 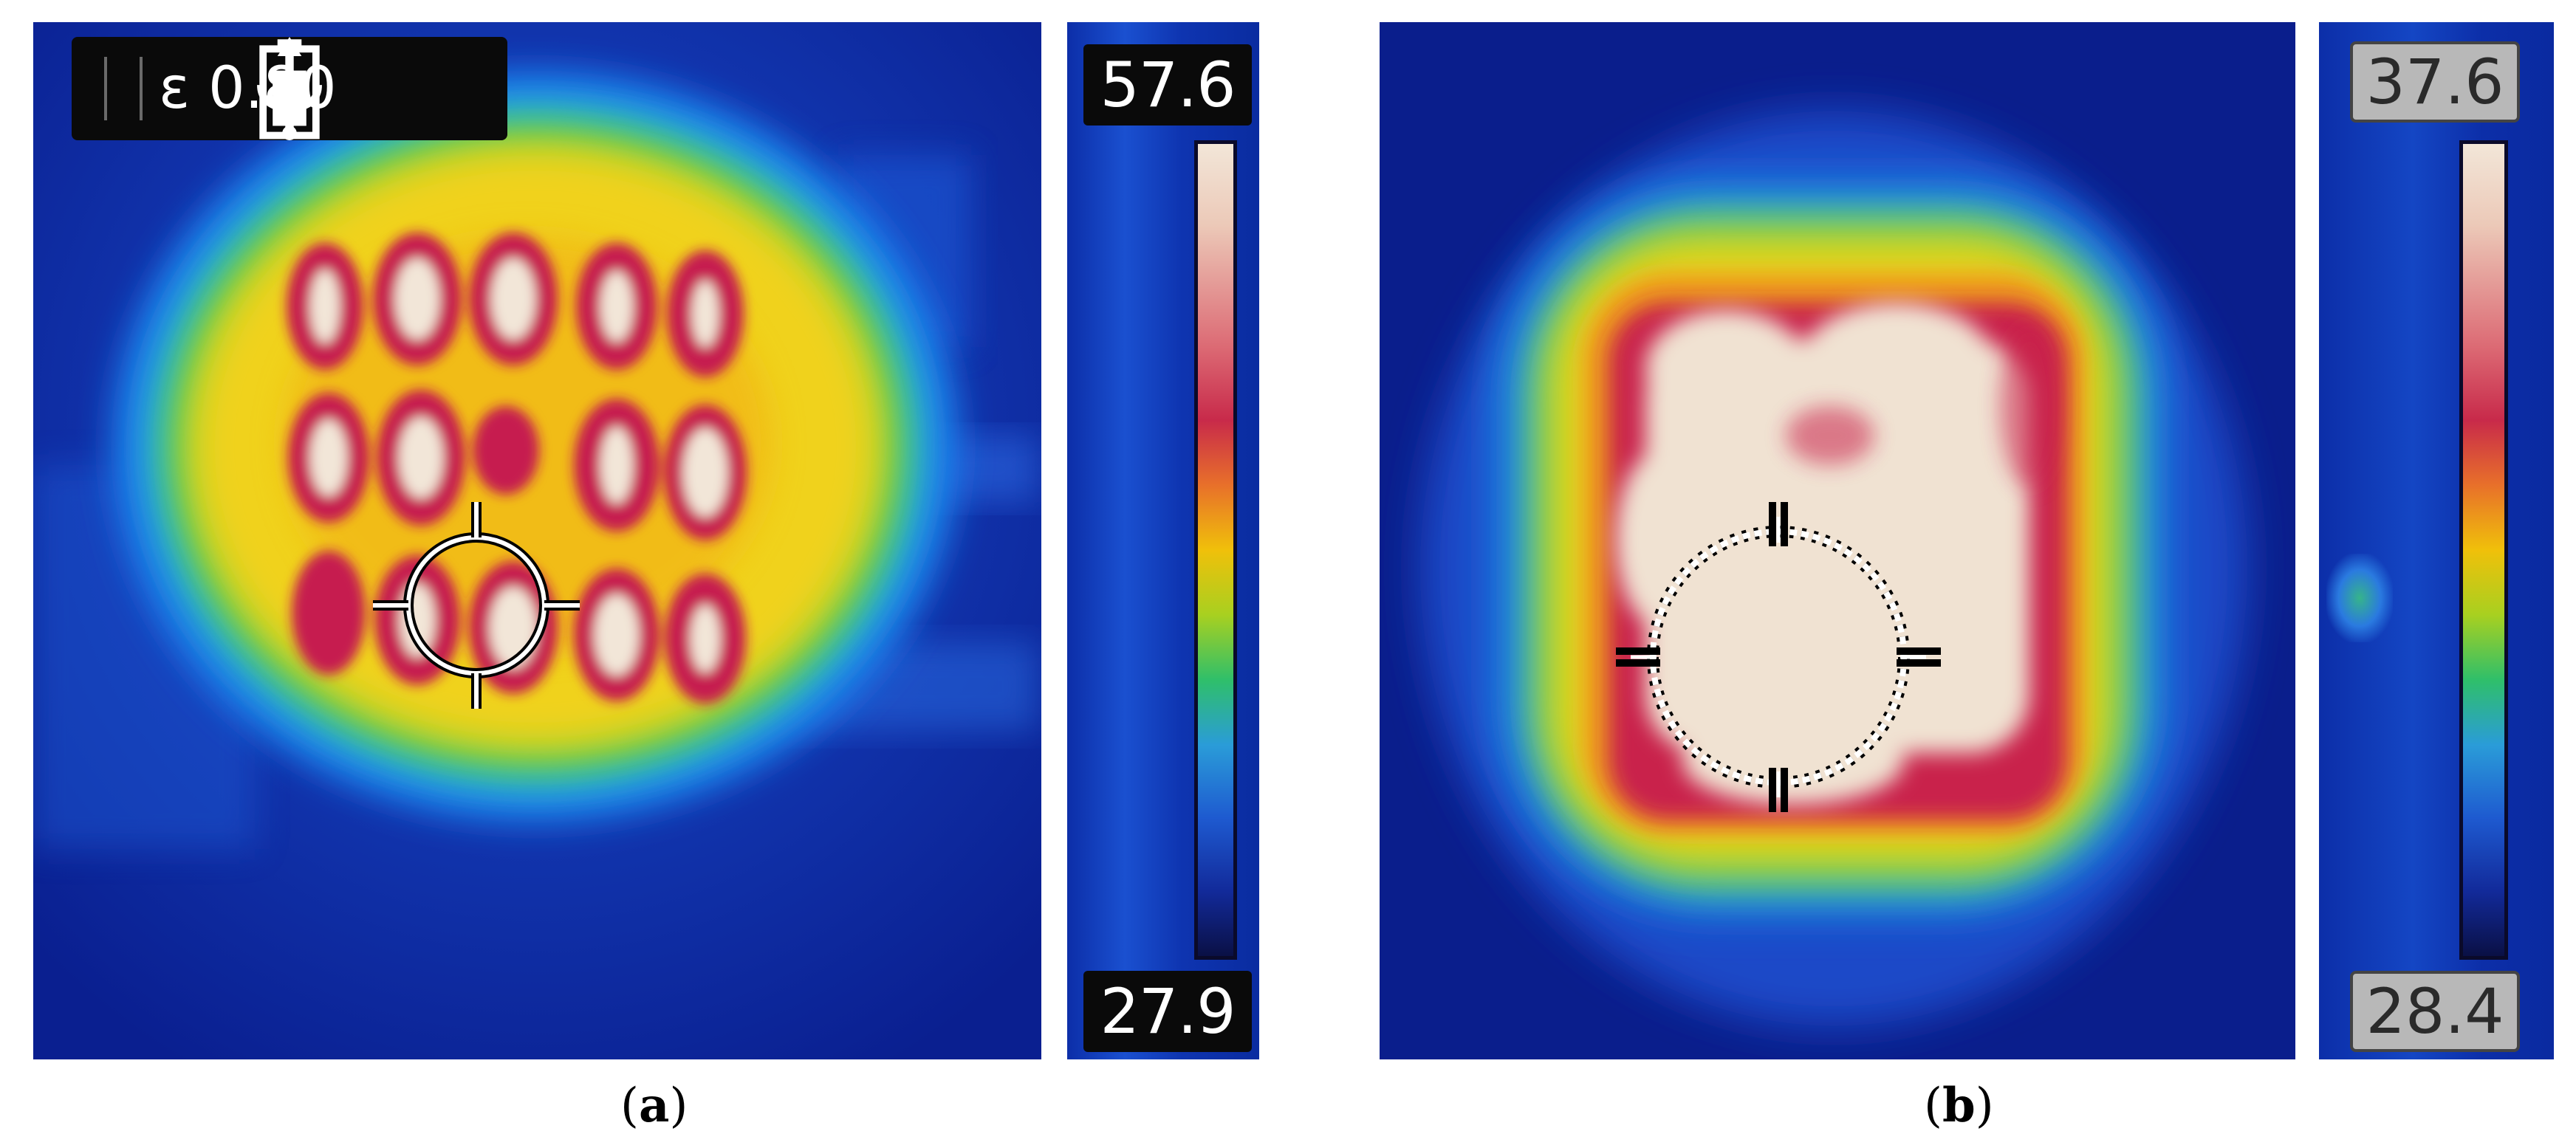 I want to click on color-scale-gradient-b, so click(x=2483, y=550).